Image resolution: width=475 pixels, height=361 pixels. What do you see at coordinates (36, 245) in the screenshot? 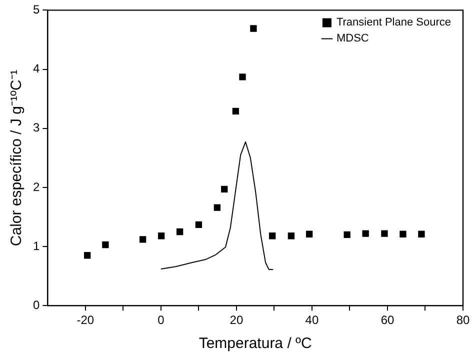
I see `y-tick-label: 1` at bounding box center [36, 245].